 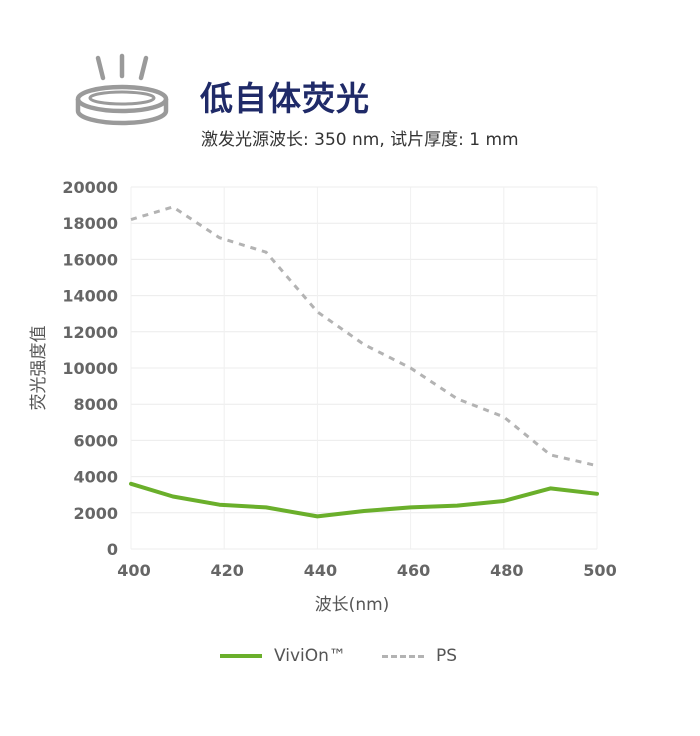 What do you see at coordinates (95, 477) in the screenshot?
I see `y-tick-label: 4000` at bounding box center [95, 477].